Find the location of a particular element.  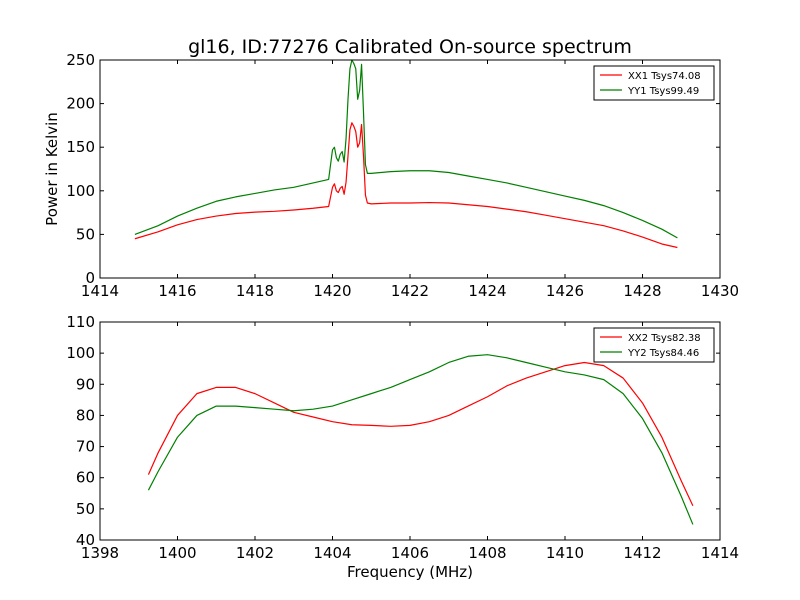

legend: XX2 Tsys82.38 YY2 Tsys84.46 is located at coordinates (654, 345).